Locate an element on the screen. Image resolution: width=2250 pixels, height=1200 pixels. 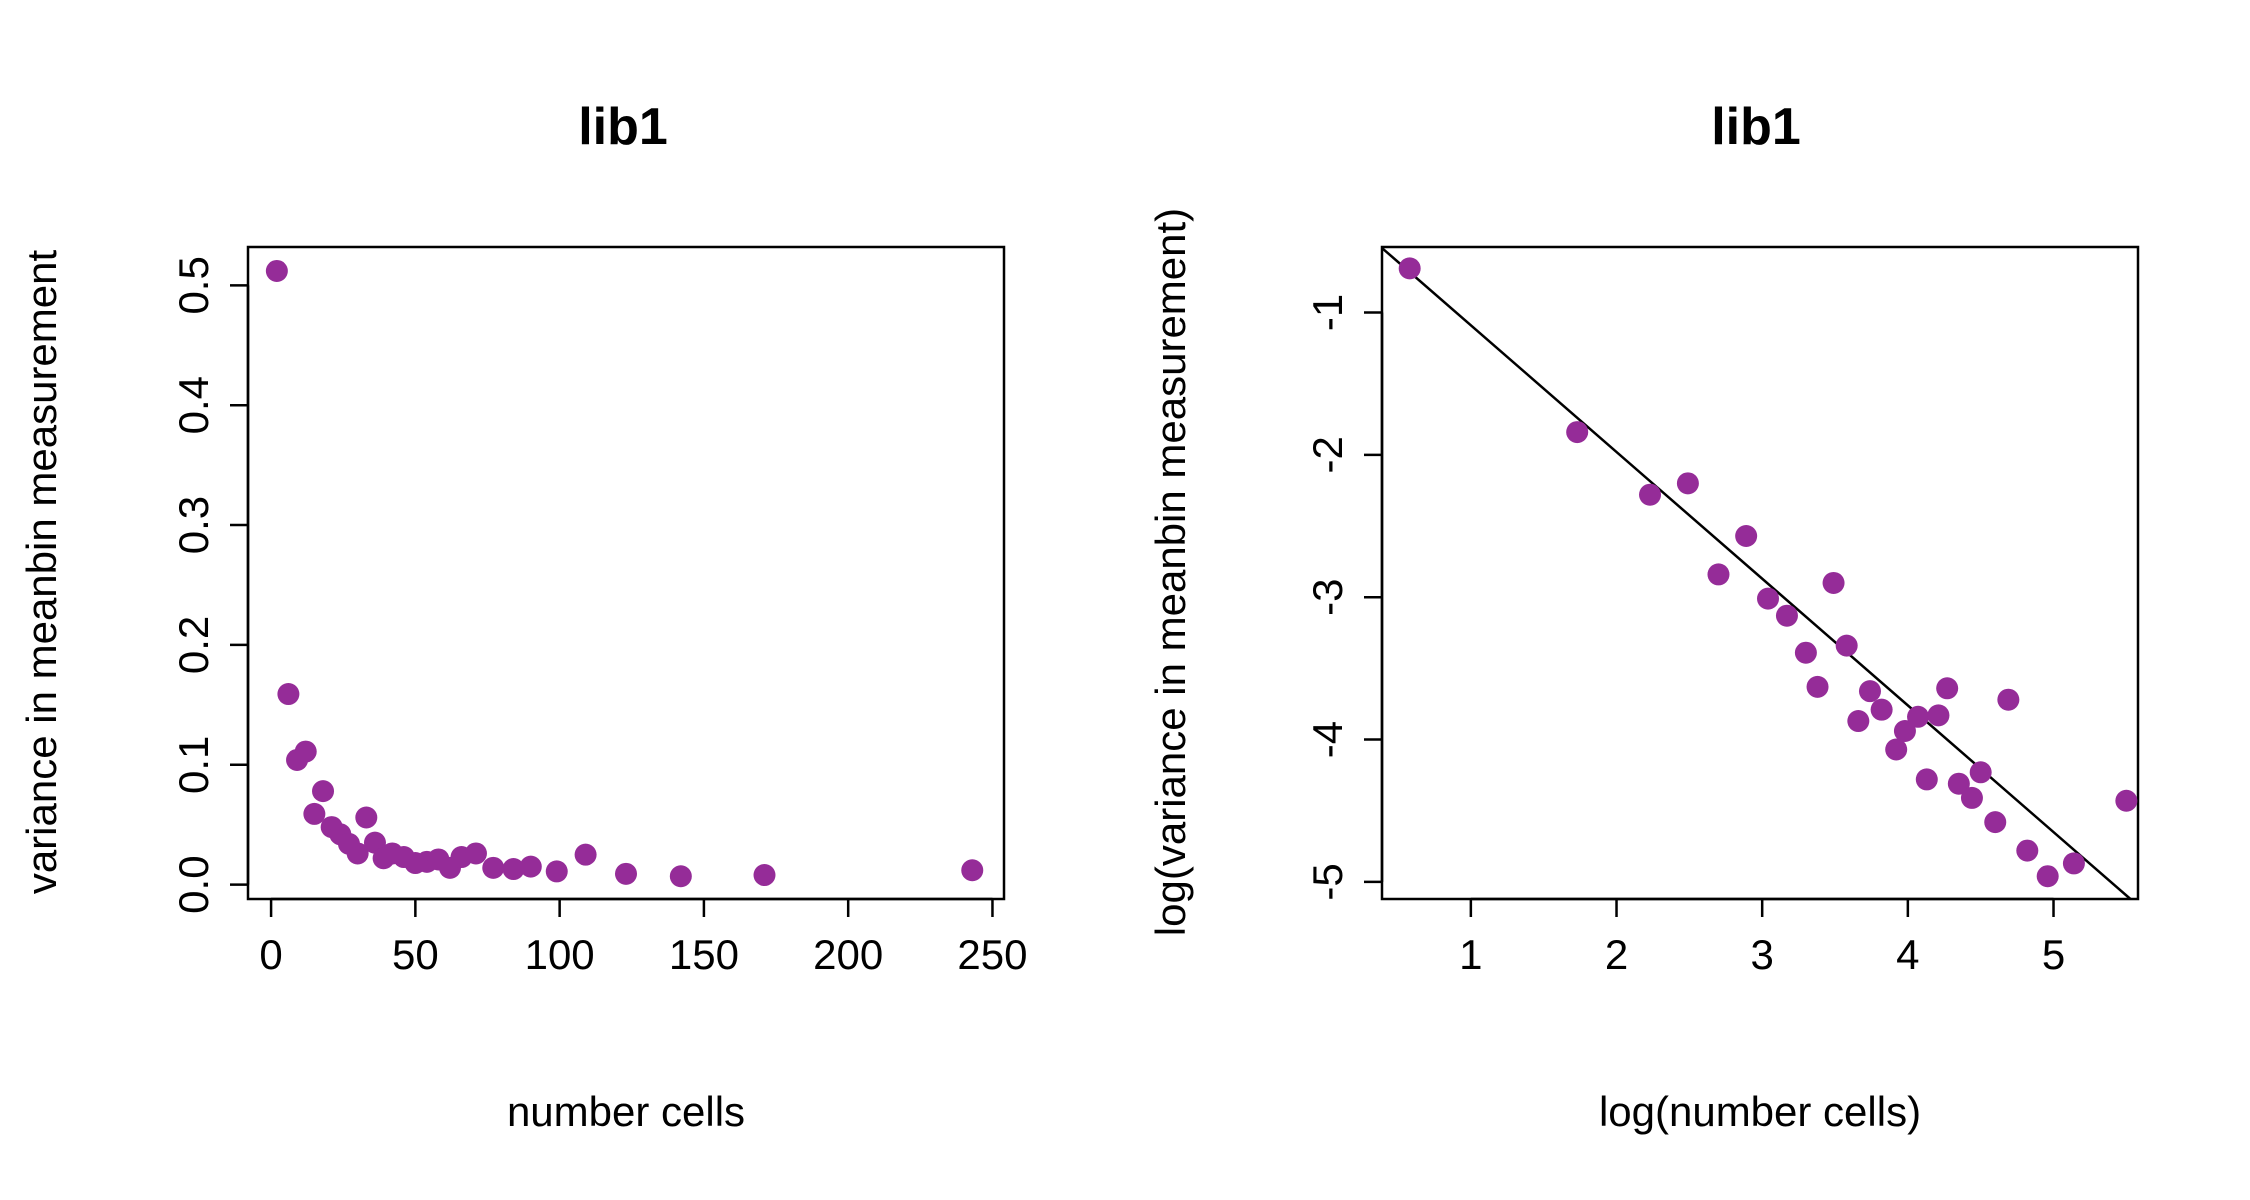
x-tick-label: 3 is located at coordinates (1762, 954).